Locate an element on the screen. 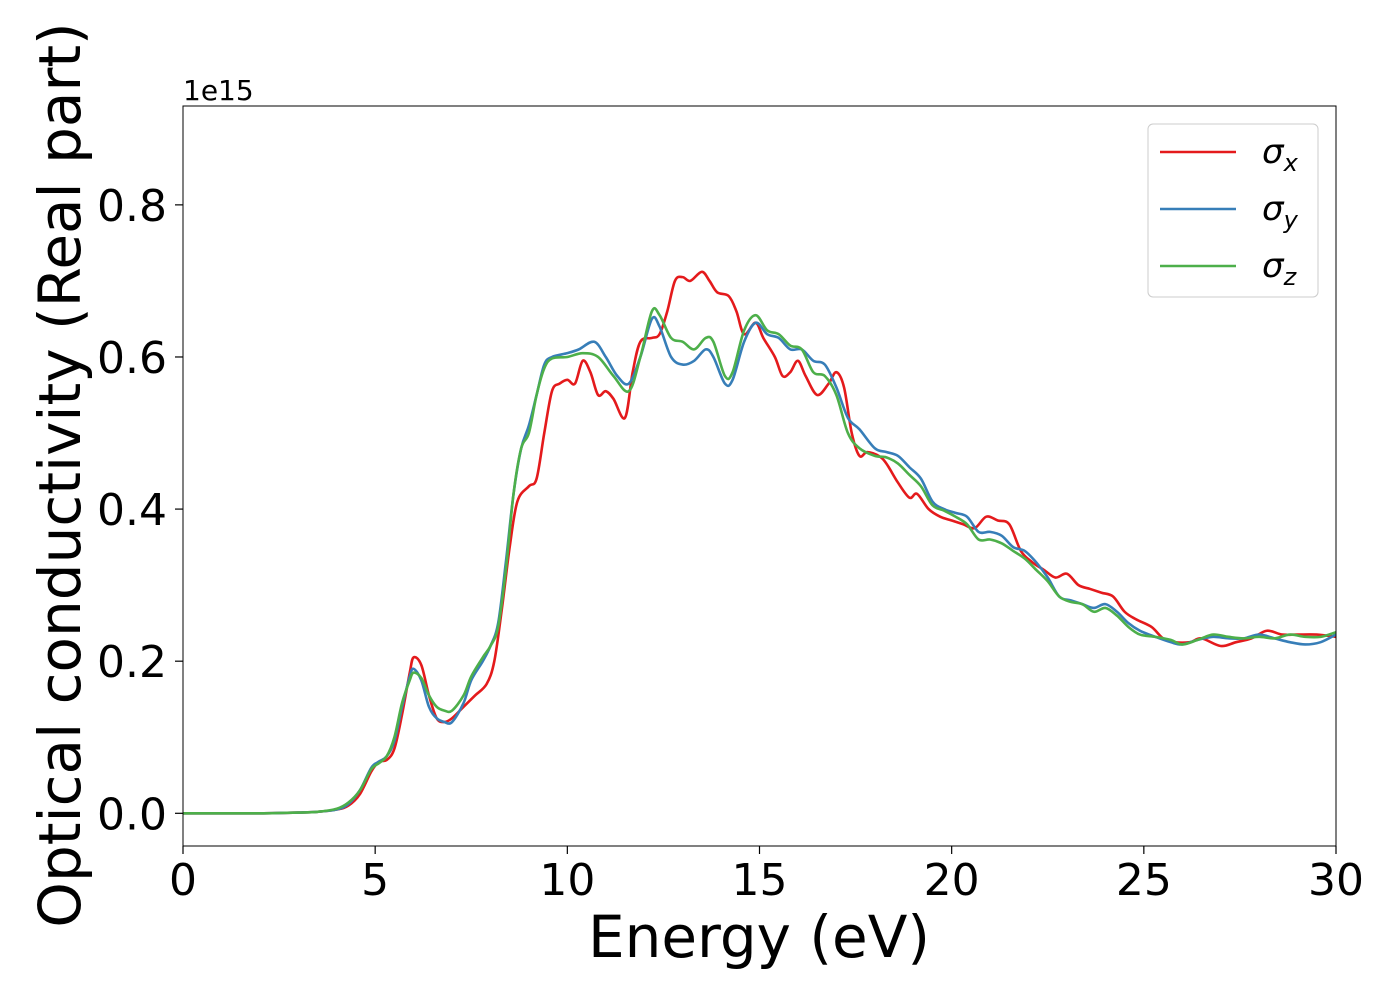  y-axis-ticks: 0.0 0.2 0.4 0.6 0.8 is located at coordinates (140, 510).